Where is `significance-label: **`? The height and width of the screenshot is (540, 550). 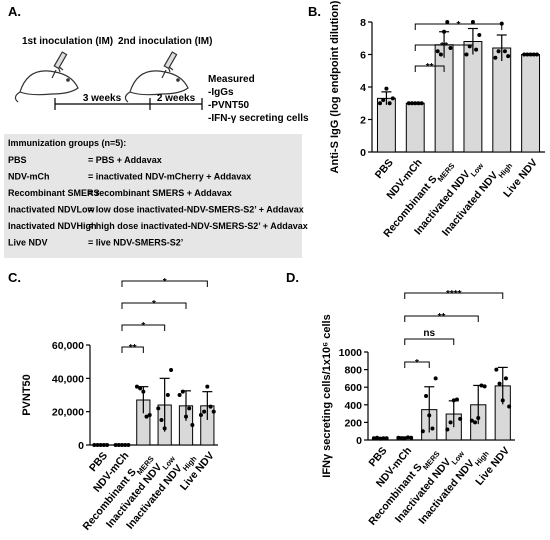
significance-label: ** is located at coordinates (444, 46).